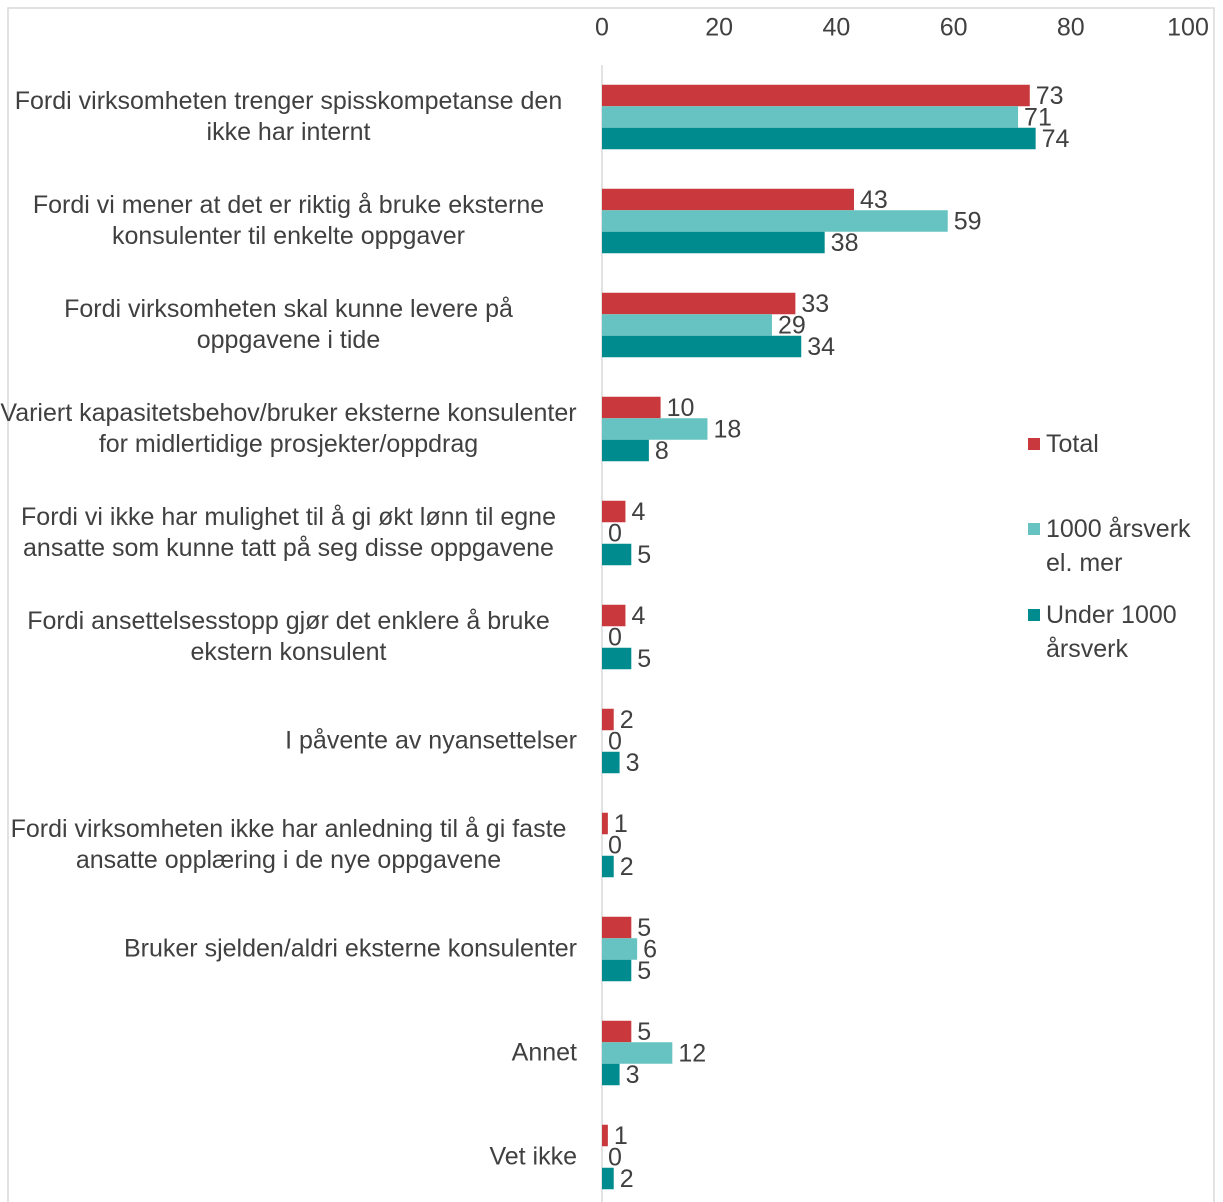 This screenshot has height=1202, width=1223. I want to click on value-label: 12, so click(692, 1054).